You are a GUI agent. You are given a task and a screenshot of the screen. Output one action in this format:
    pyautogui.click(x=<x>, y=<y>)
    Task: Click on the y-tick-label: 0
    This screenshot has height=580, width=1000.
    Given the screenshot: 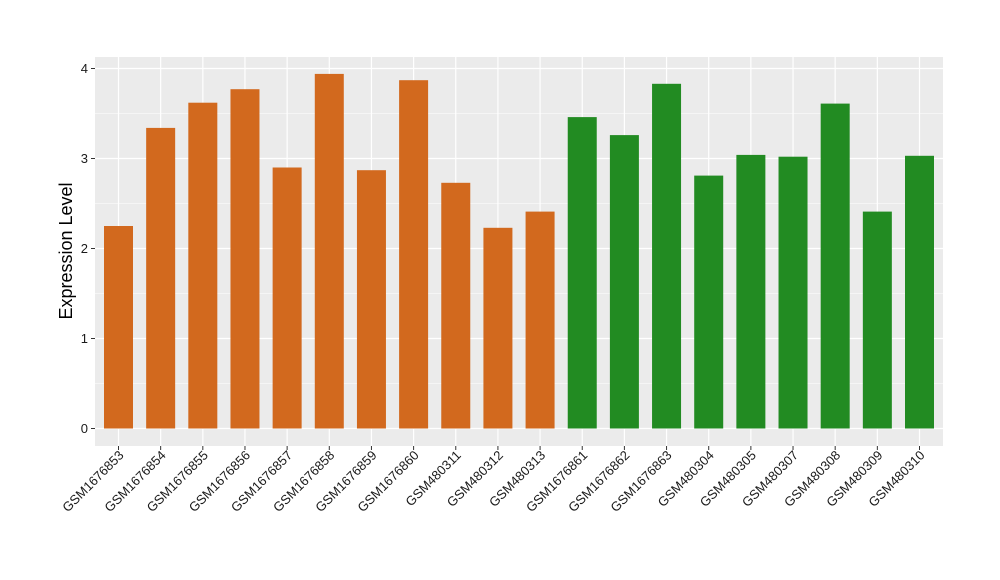 What is the action you would take?
    pyautogui.click(x=84, y=428)
    